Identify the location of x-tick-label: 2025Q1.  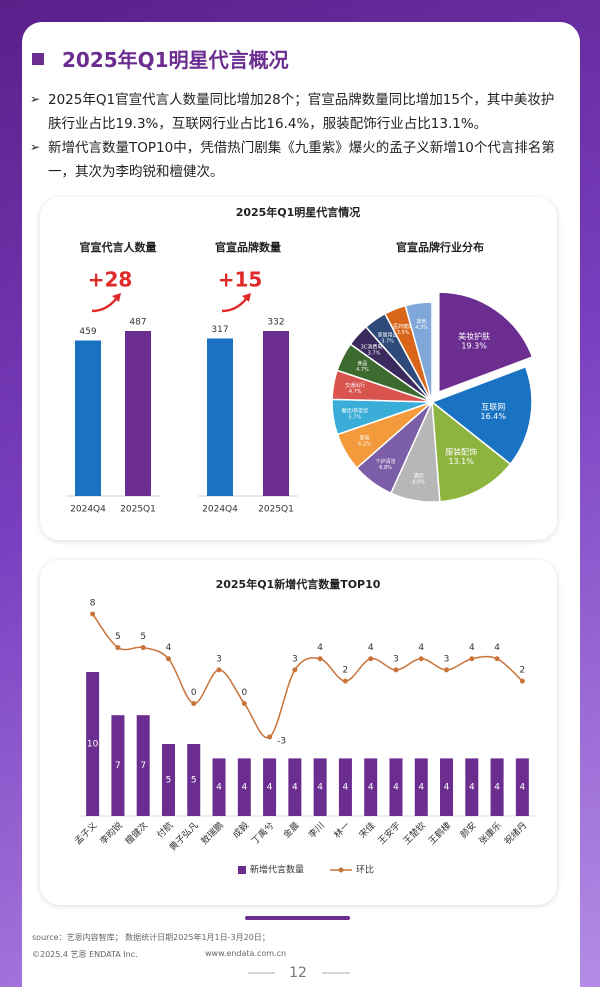
(276, 510).